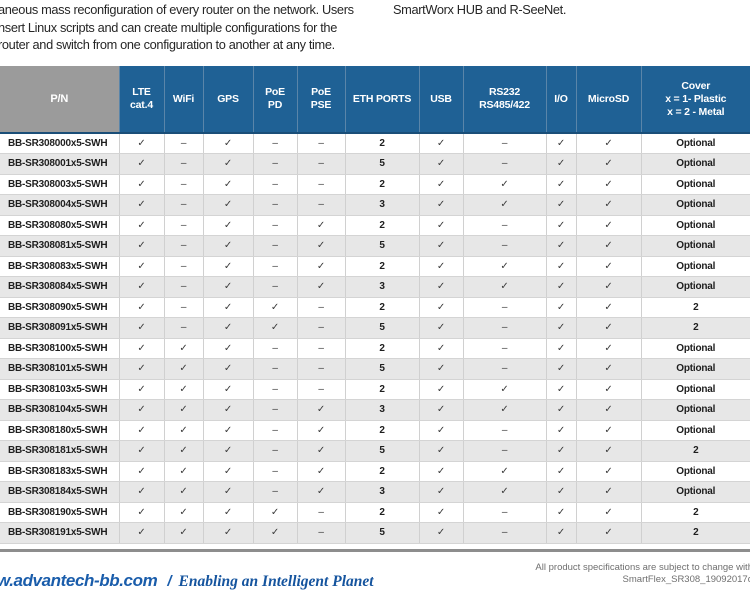 The width and height of the screenshot is (750, 608). I want to click on table-row: BB-SR308101x5-SWH ✓ ✓ ✓ – –5 ✓ – ✓ ✓ Optional, so click(375, 369).